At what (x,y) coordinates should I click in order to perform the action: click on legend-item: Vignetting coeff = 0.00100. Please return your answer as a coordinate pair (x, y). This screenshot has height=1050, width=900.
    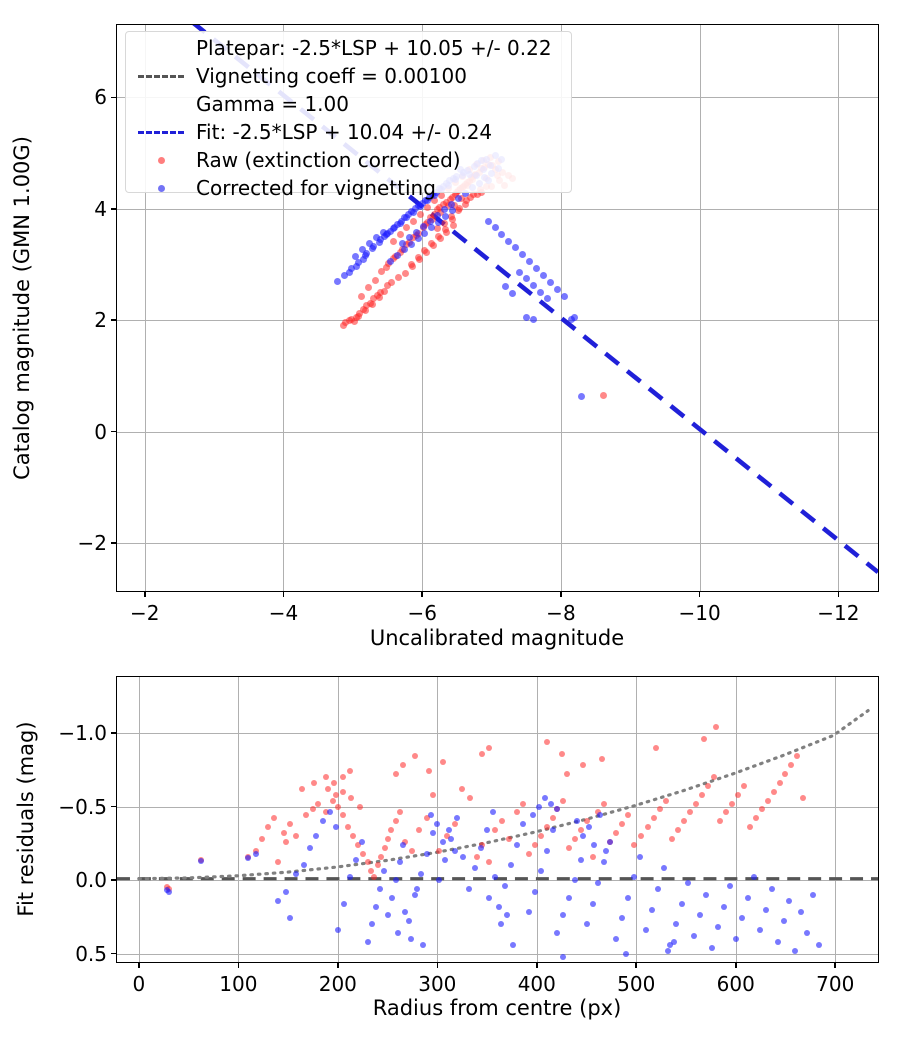
    Looking at the image, I should click on (296, 76).